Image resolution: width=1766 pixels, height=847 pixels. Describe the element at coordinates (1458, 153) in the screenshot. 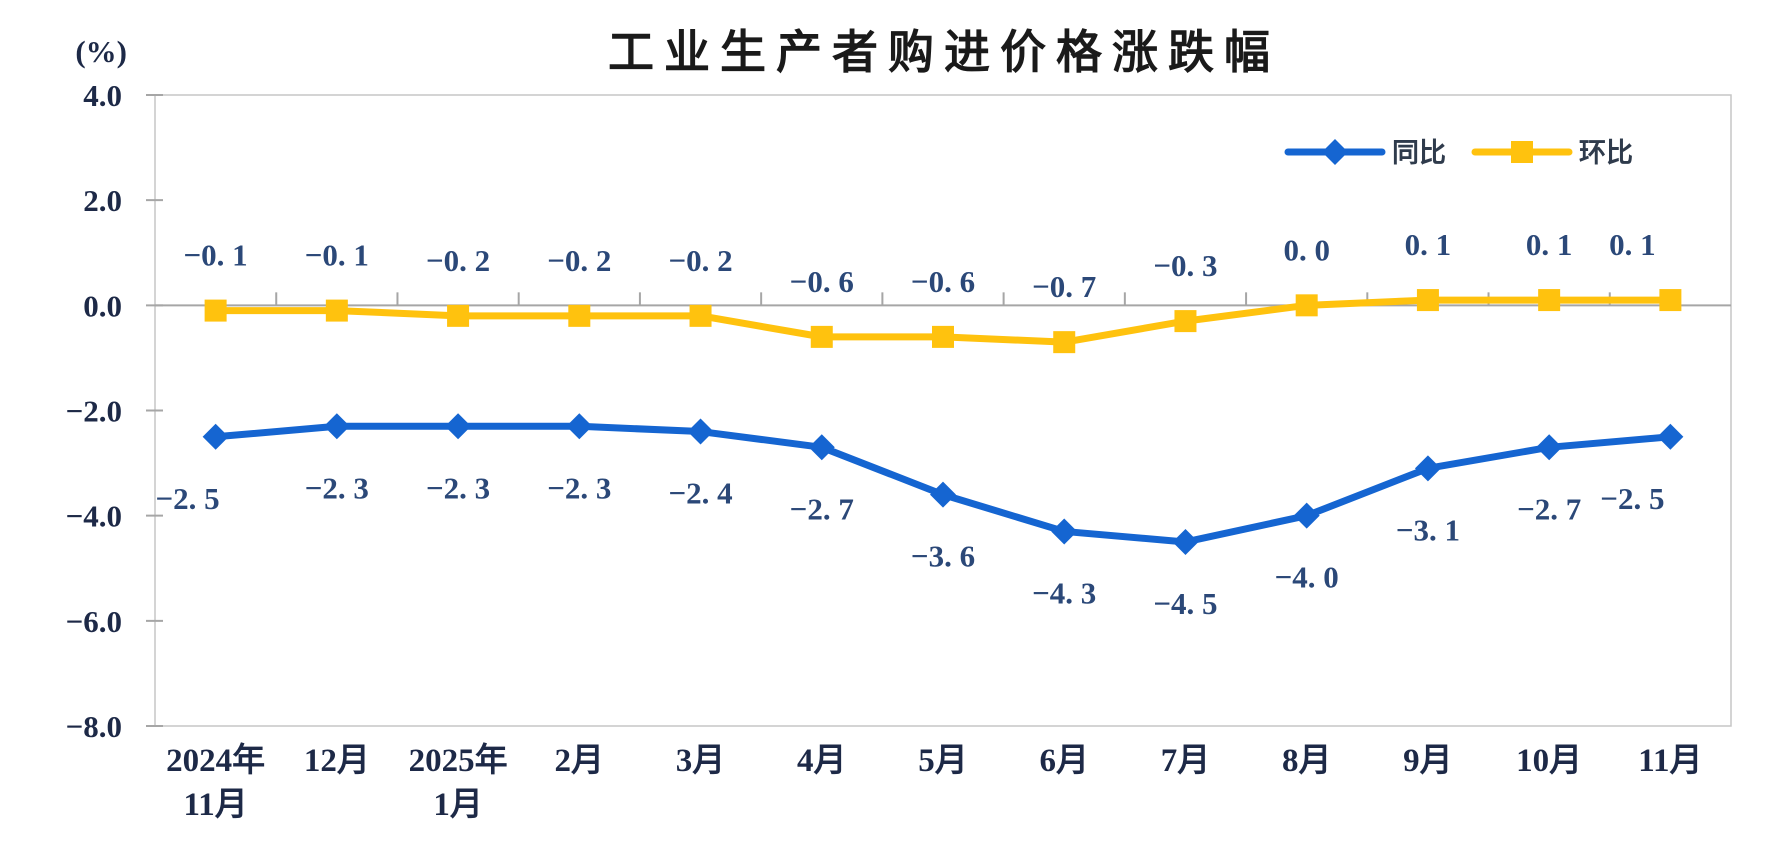

I see `chart-legend: 同比 环比` at that location.